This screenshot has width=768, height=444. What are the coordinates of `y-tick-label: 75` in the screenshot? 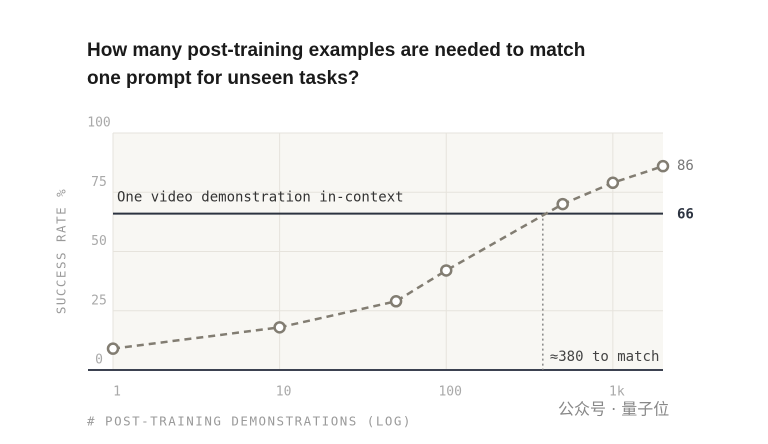 It's located at (99, 182).